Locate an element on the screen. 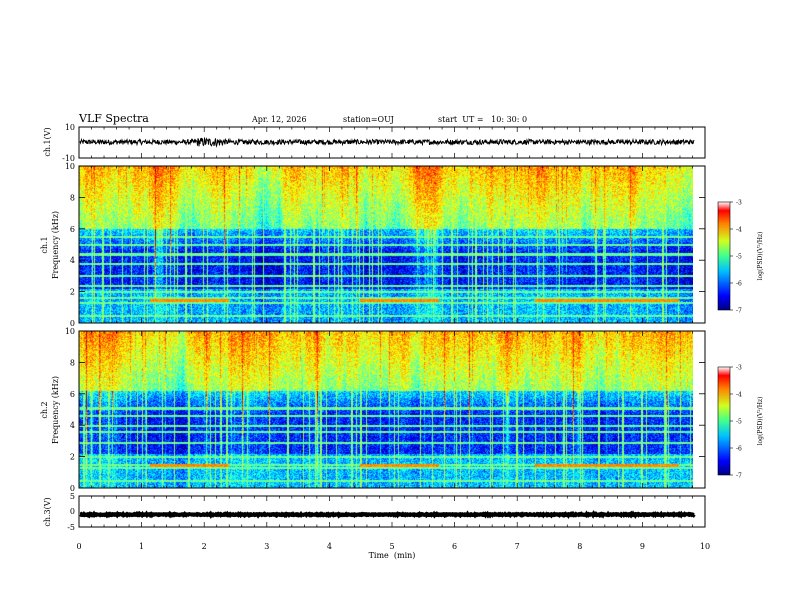  station-label: station=OUJ is located at coordinates (368, 119).